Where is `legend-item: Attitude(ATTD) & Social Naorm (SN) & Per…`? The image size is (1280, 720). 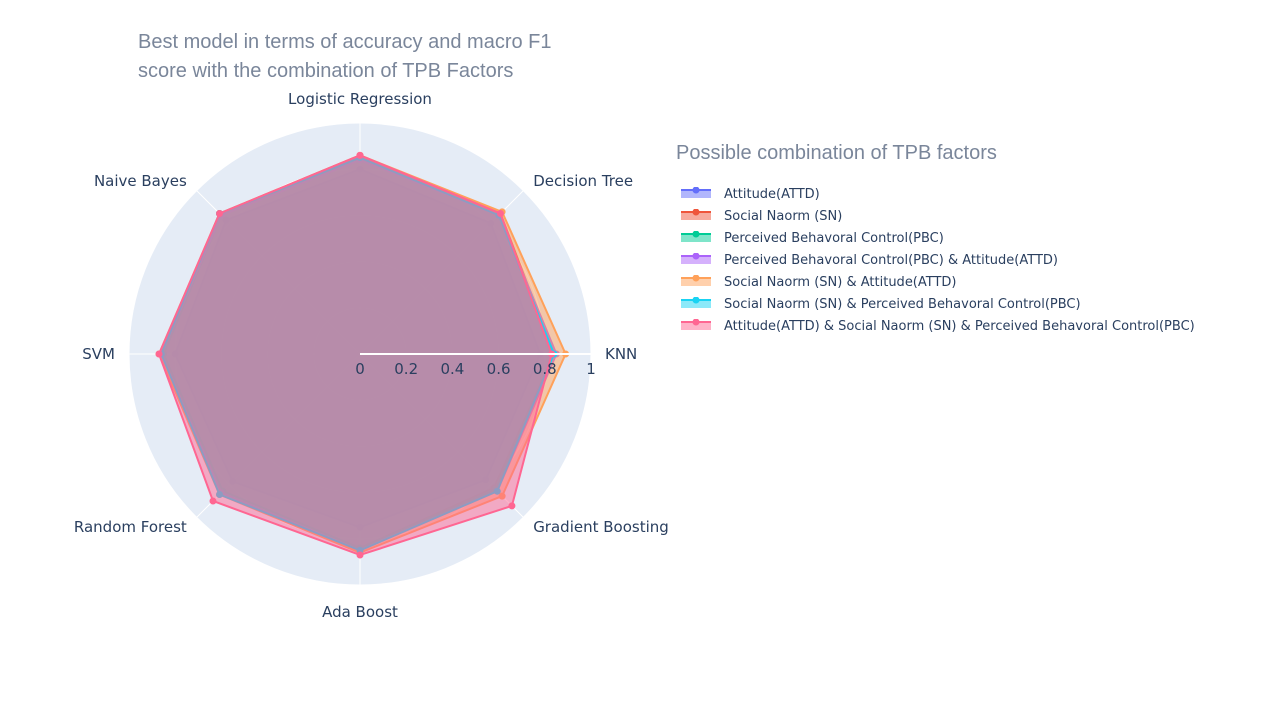
legend-item: Attitude(ATTD) & Social Naorm (SN) & Per… is located at coordinates (935, 326).